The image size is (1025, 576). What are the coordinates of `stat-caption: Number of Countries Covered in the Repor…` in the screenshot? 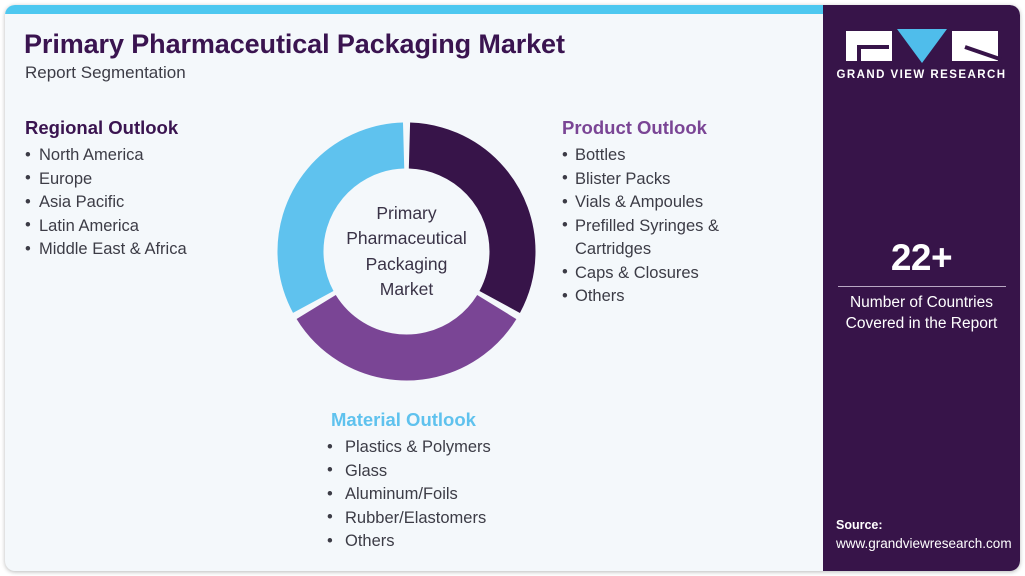 It's located at (921, 313).